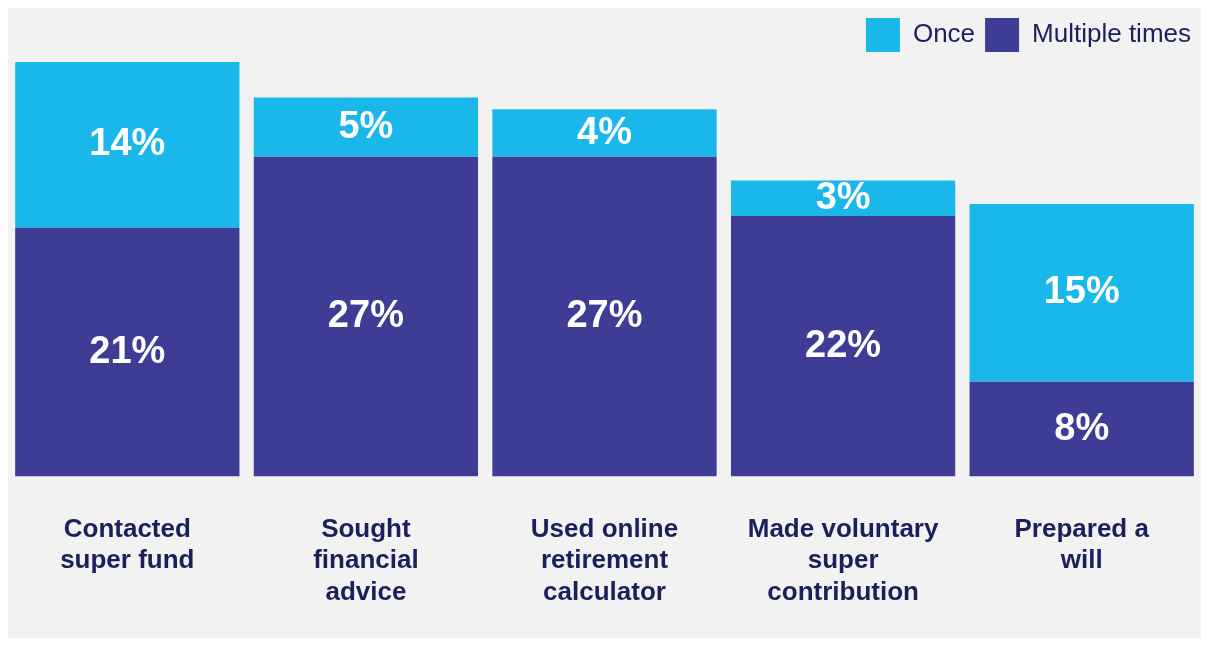  I want to click on x-tick-label: Contacted super fund, so click(127, 544).